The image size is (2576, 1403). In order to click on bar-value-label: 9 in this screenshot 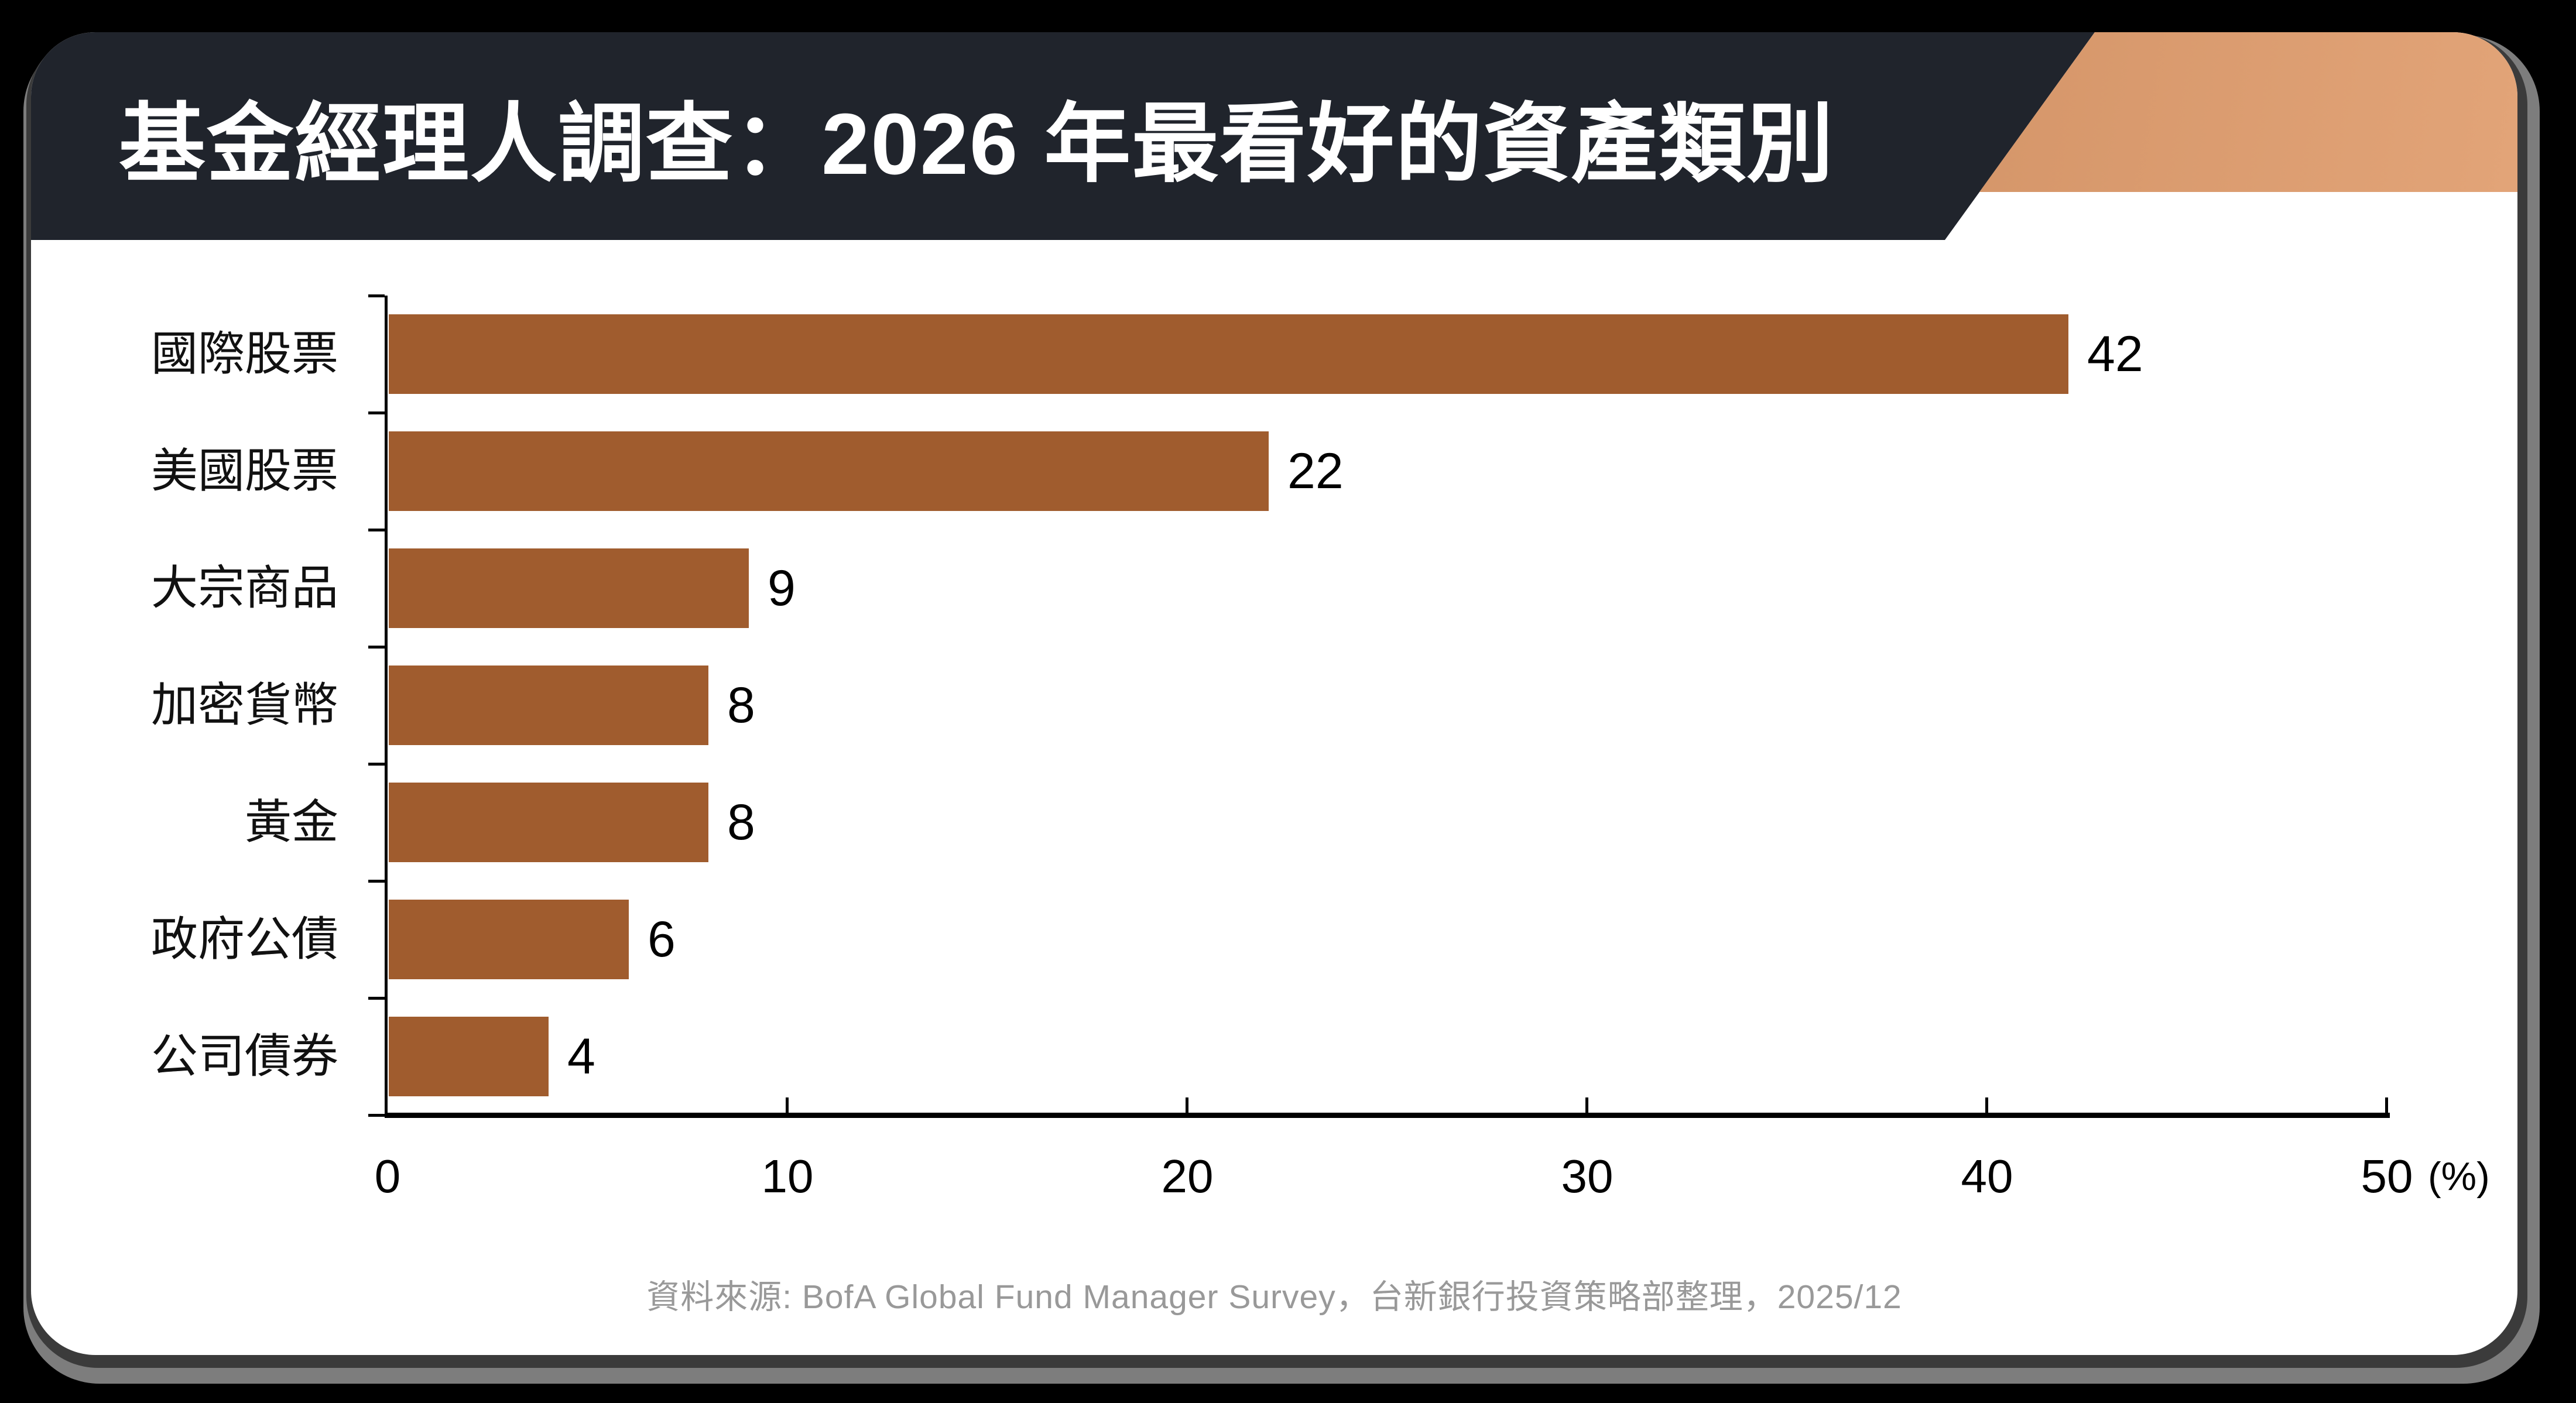, I will do `click(782, 588)`.